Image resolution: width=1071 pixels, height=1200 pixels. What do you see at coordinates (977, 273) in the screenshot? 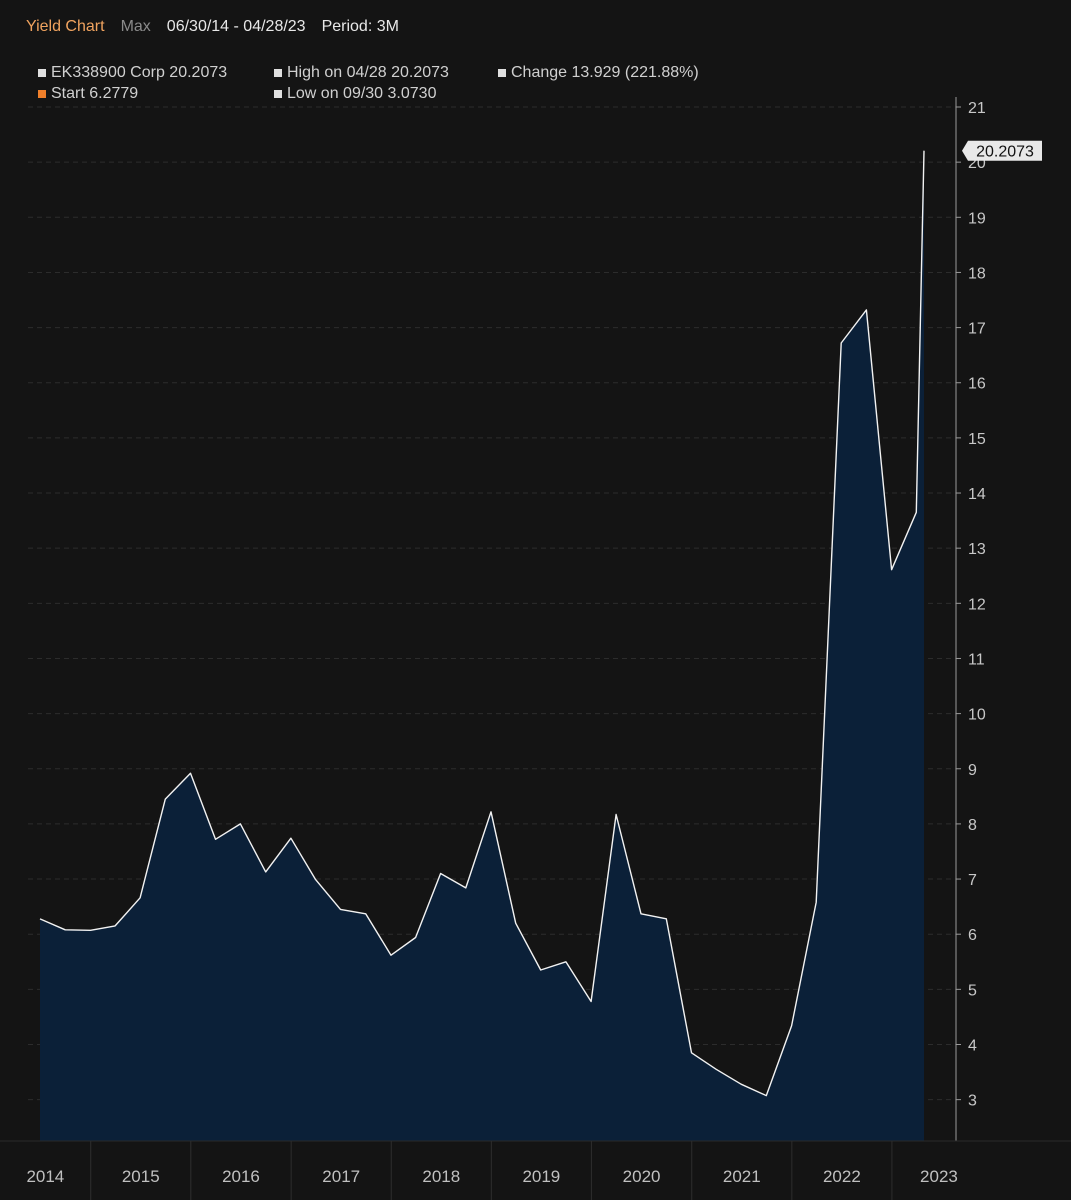
I see `y-tick-label: 18` at bounding box center [977, 273].